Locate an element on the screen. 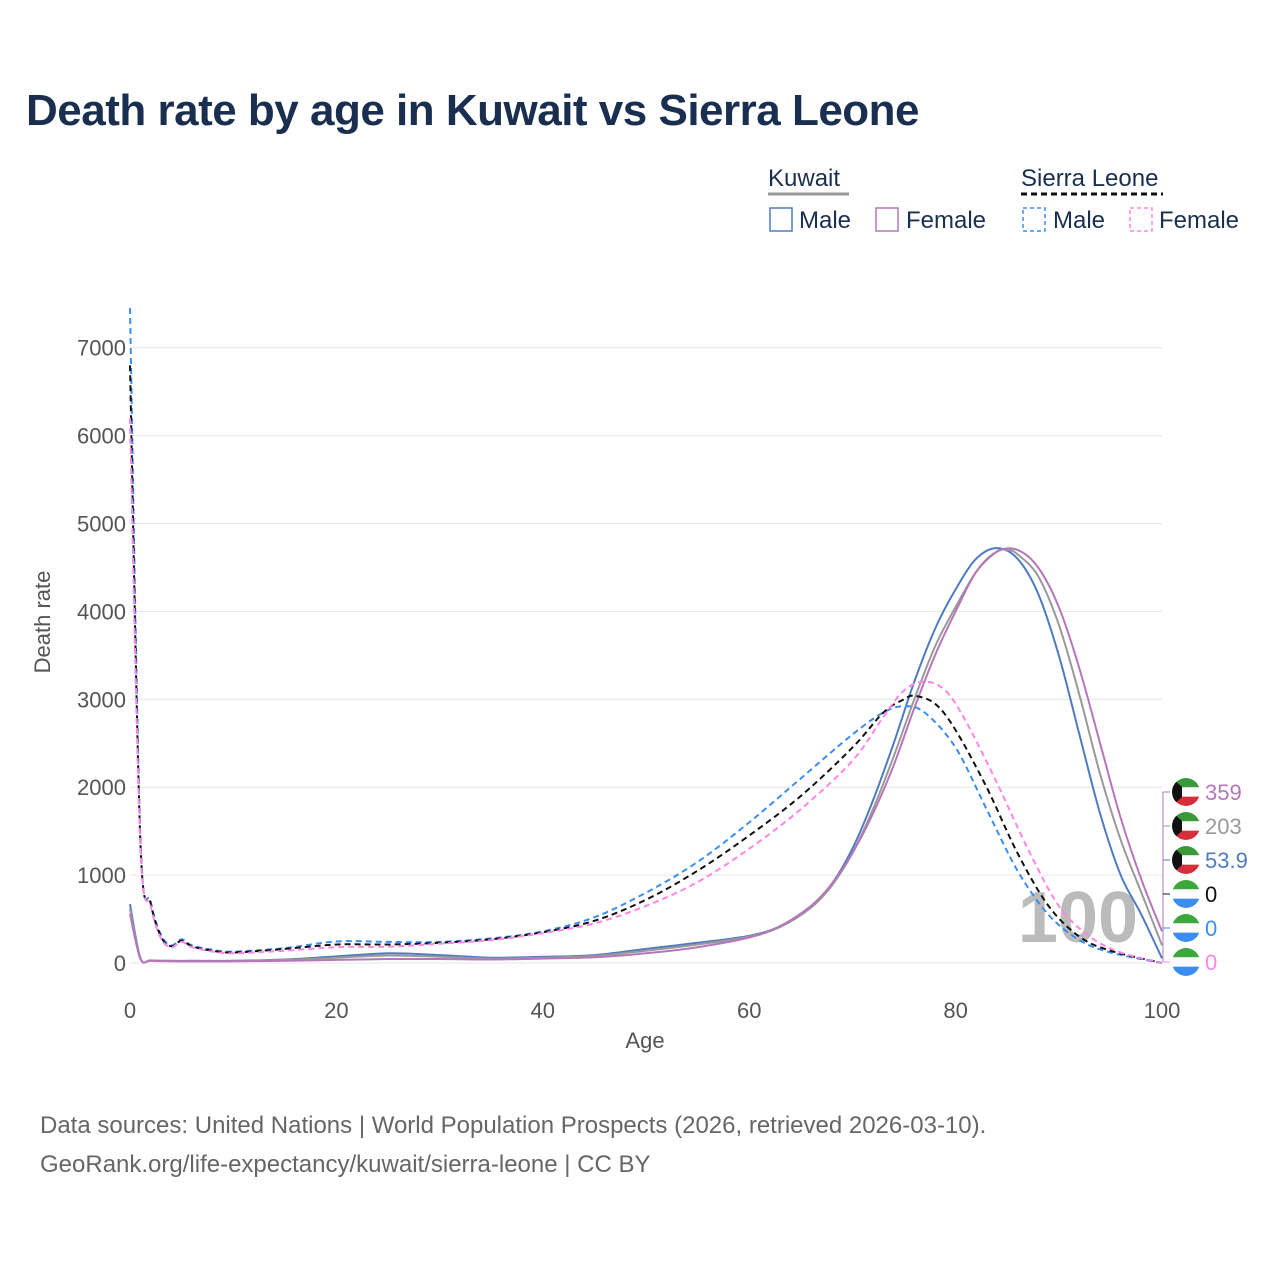 The width and height of the screenshot is (1280, 1280). x-axis-ticks: 0 20 40 60 80 100 is located at coordinates (652, 1010).